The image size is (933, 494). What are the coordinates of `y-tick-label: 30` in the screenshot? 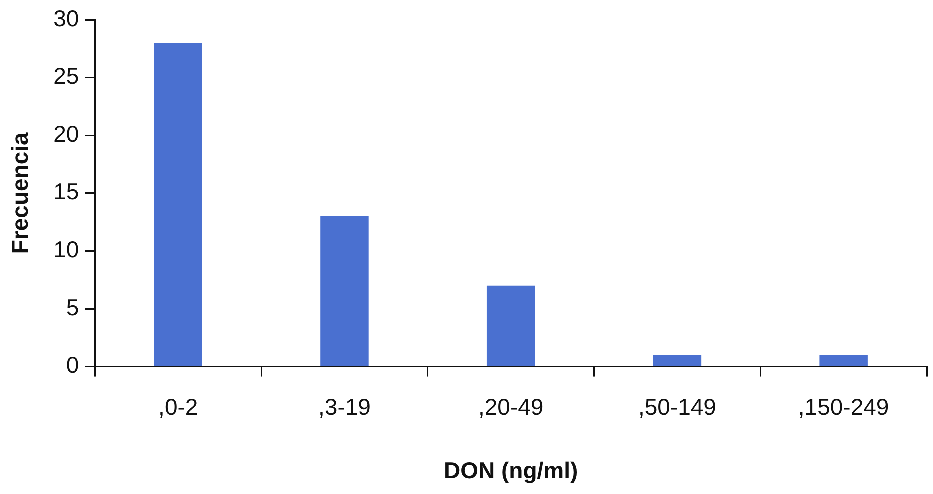 It's located at (67, 18).